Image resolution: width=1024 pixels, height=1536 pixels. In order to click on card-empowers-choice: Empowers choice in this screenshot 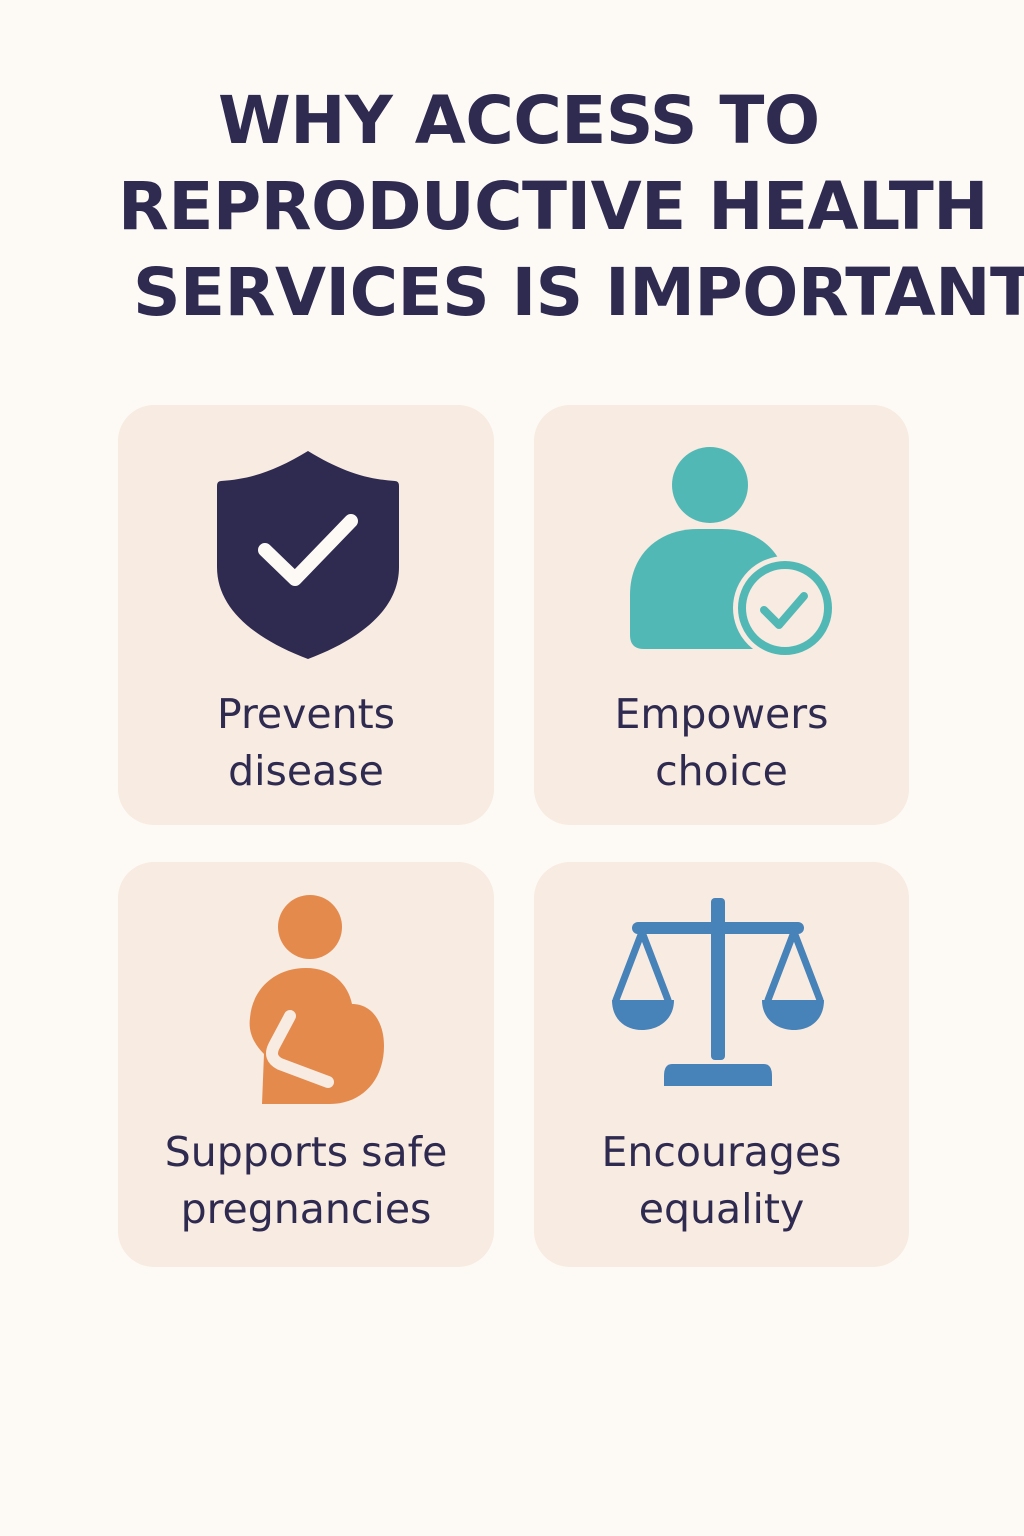, I will do `click(721, 615)`.